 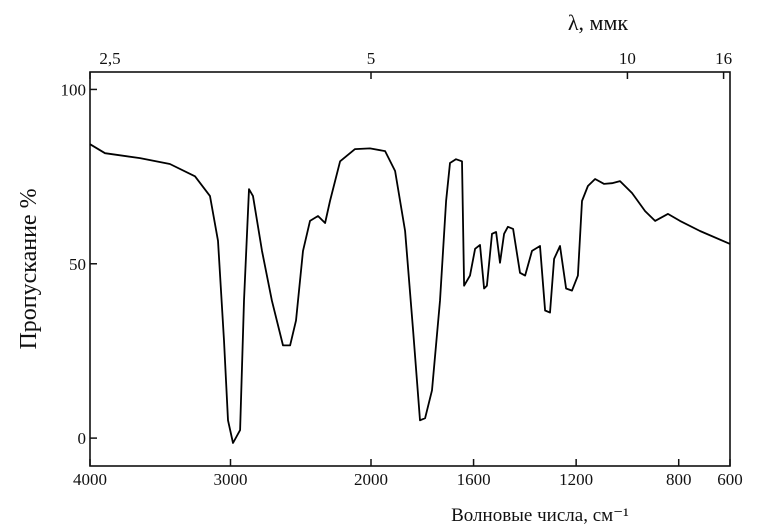 What do you see at coordinates (371, 58) in the screenshot?
I see `x2-tick-label: 5` at bounding box center [371, 58].